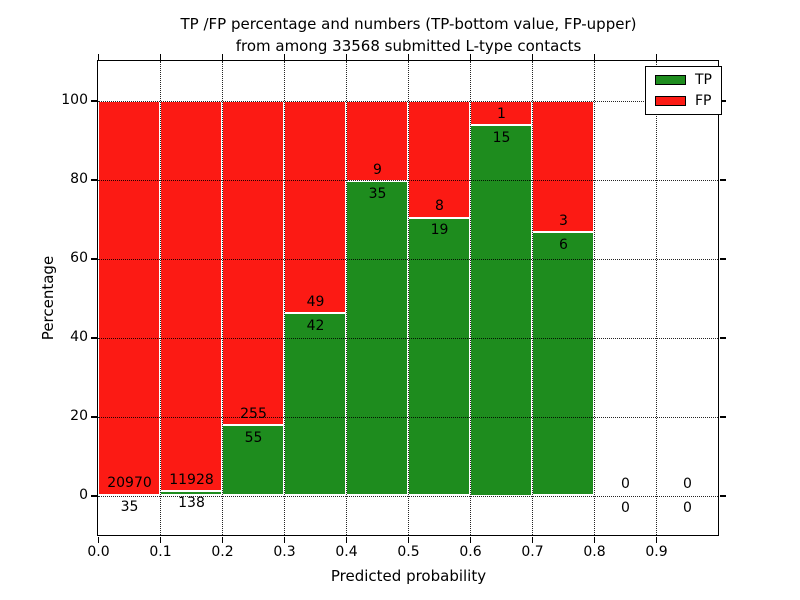 The width and height of the screenshot is (800, 600). Describe the element at coordinates (191, 503) in the screenshot. I see `tp-count-label: 138` at that location.